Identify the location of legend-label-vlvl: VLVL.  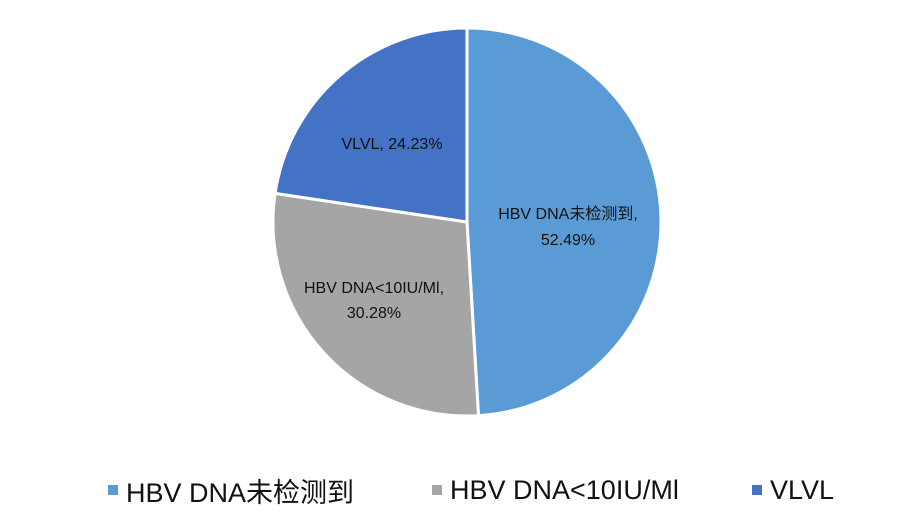
(802, 489).